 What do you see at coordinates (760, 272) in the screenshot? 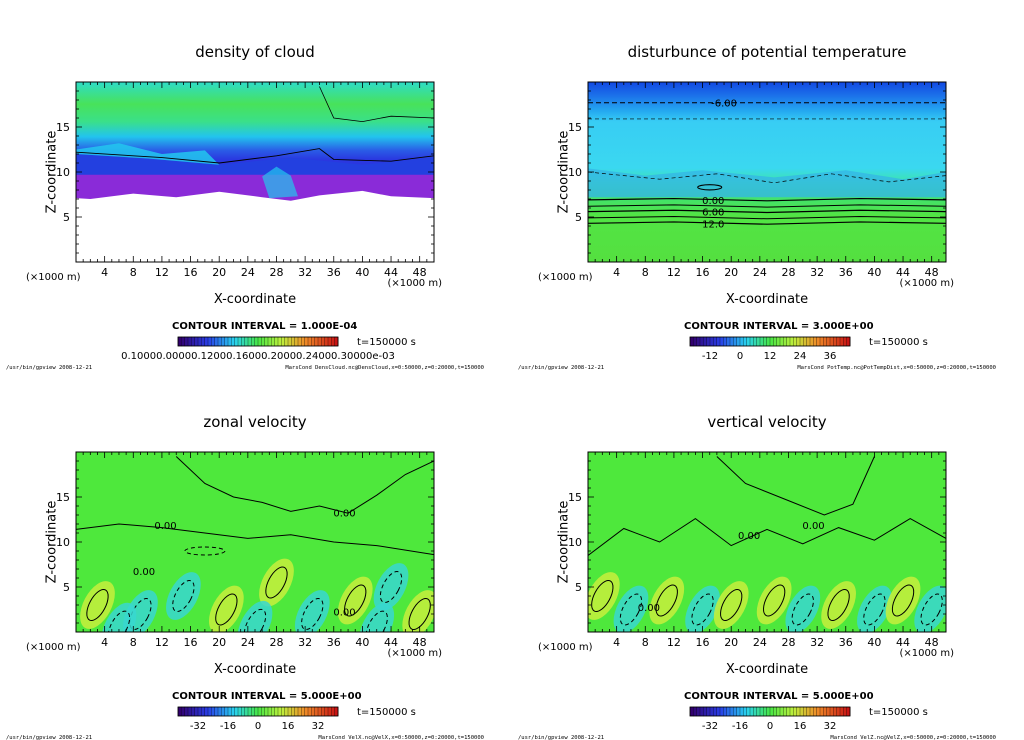
I see `x-tick-label: 24` at bounding box center [760, 272].